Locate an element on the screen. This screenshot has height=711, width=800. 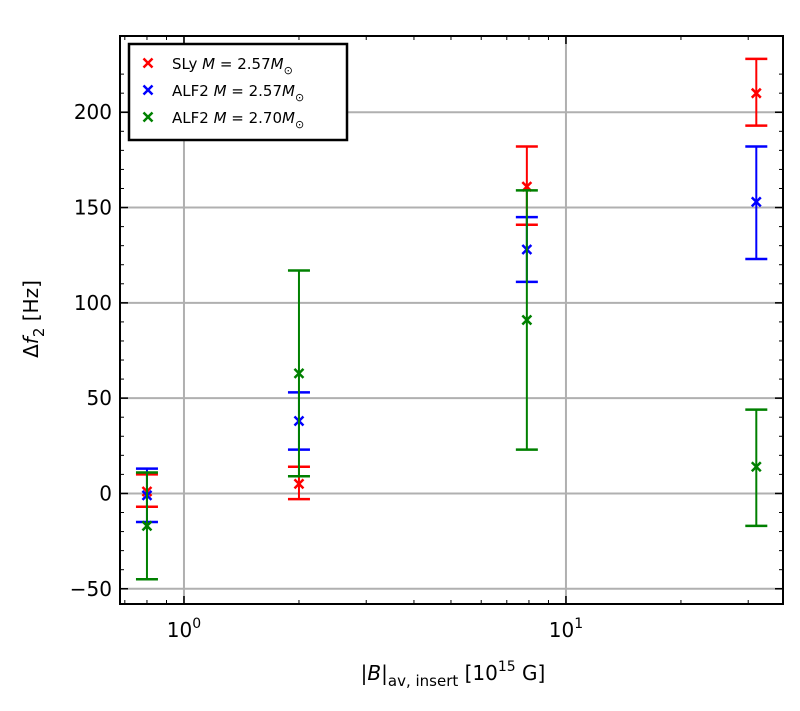
y-tick-label: 0 is located at coordinates (105, 493).